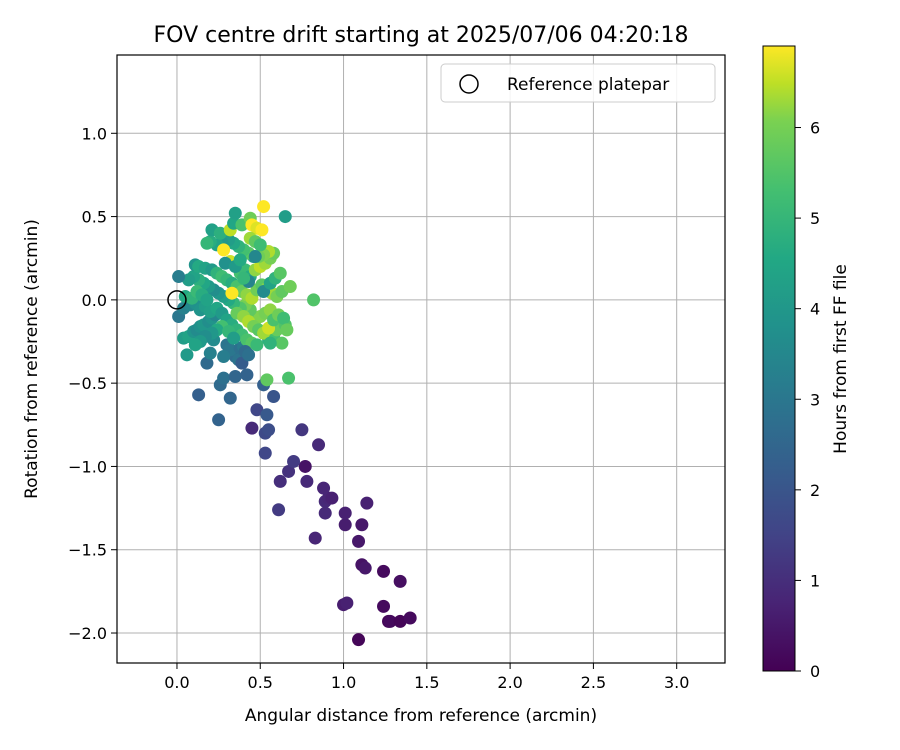  I want to click on colorbar-tick-label: 0, so click(815, 671).